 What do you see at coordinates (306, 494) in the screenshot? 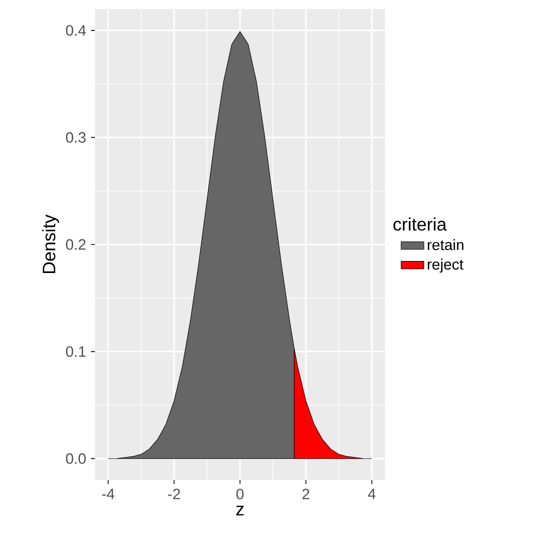
I see `x-tick-label: 2` at bounding box center [306, 494].